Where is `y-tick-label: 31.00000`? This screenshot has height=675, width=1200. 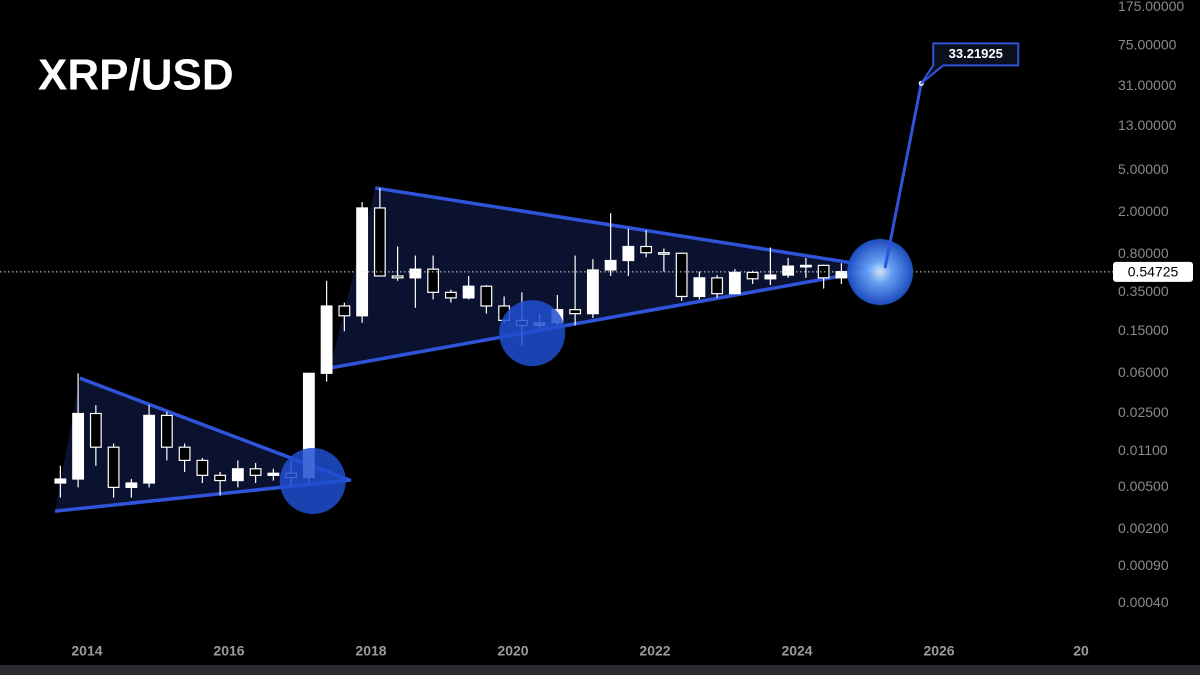
y-tick-label: 31.00000 is located at coordinates (1147, 85).